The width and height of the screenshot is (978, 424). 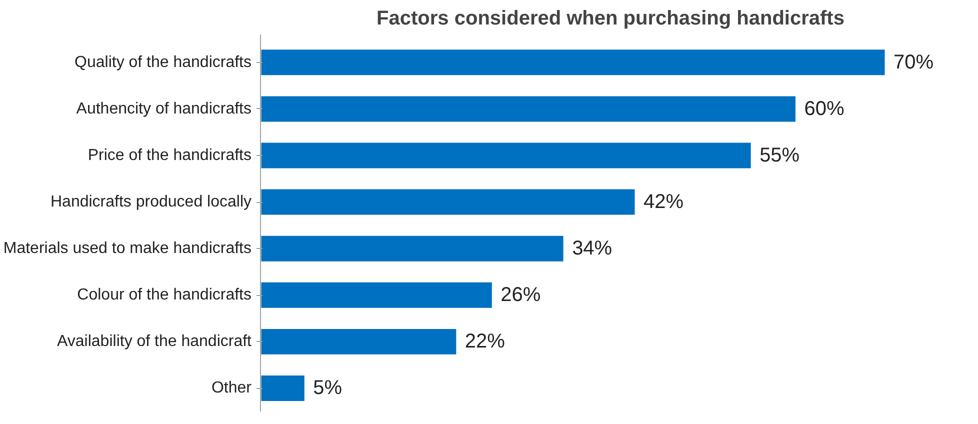 I want to click on data-label: 26%, so click(x=520, y=295).